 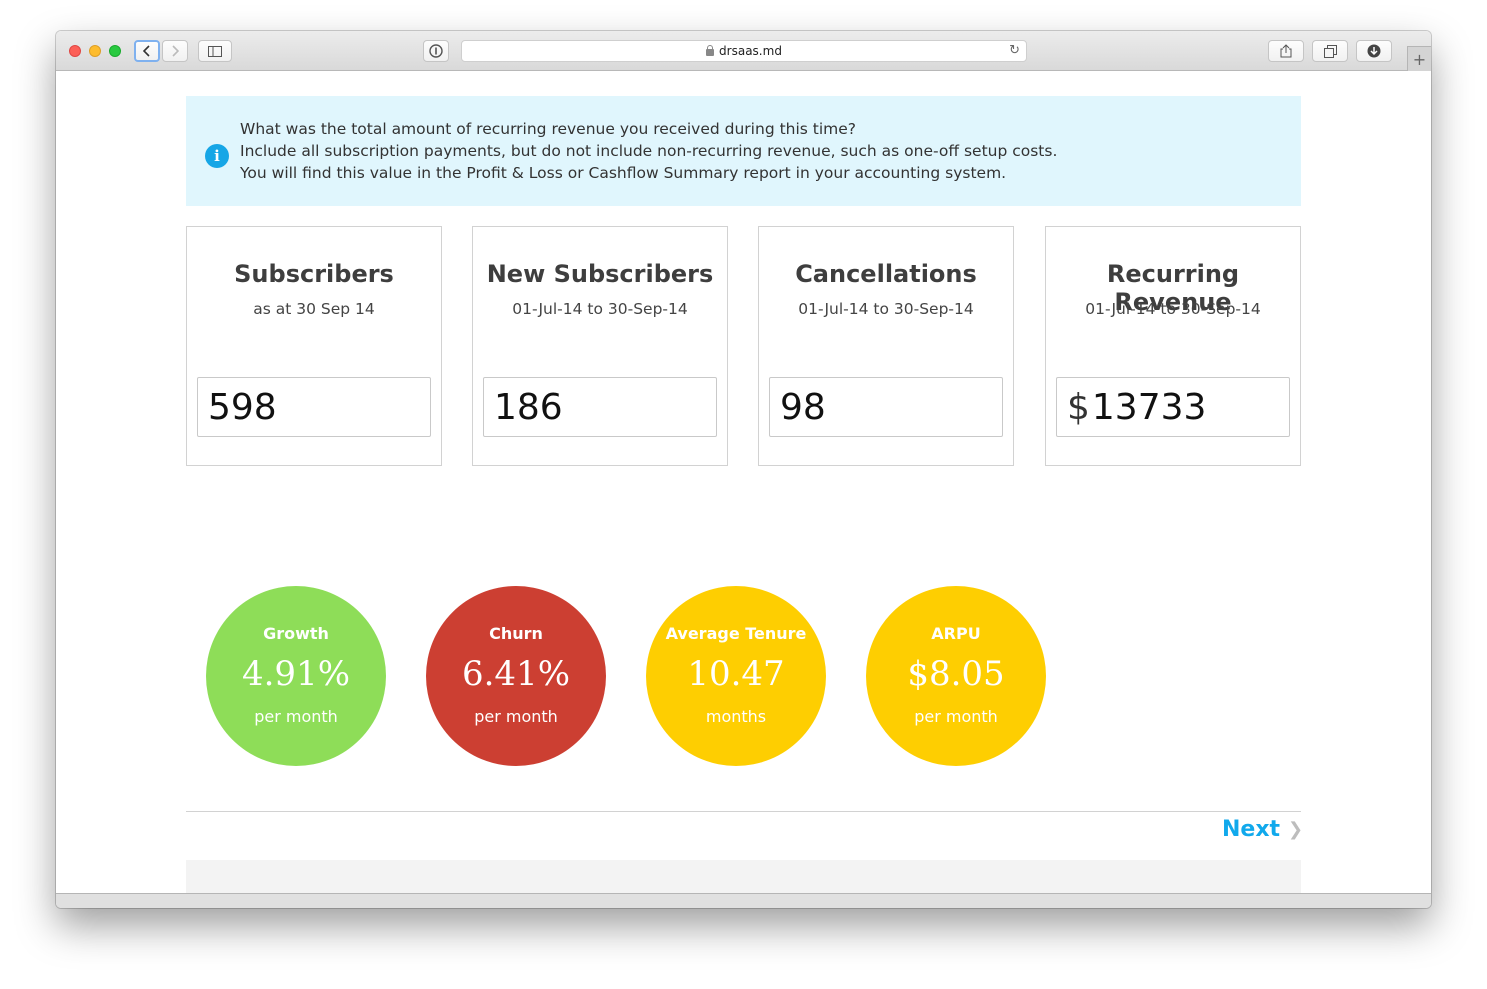 I want to click on sidebar-toggle-button, so click(x=215, y=51).